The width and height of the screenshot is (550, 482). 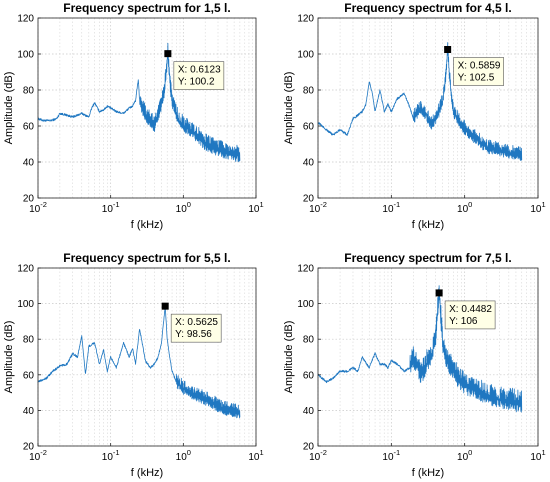 What do you see at coordinates (193, 334) in the screenshot?
I see `datatip-y-label: Y: 98.56` at bounding box center [193, 334].